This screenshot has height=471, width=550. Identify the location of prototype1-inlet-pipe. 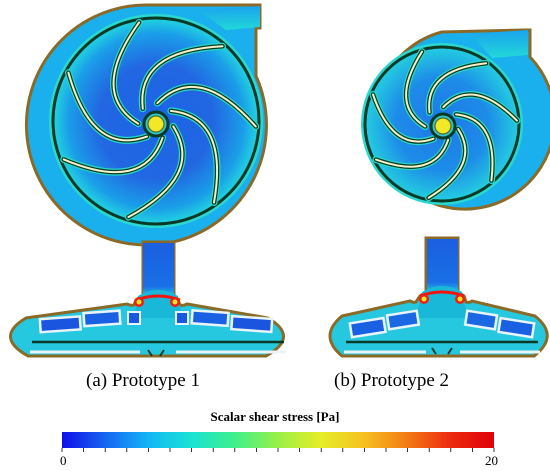
(158, 270).